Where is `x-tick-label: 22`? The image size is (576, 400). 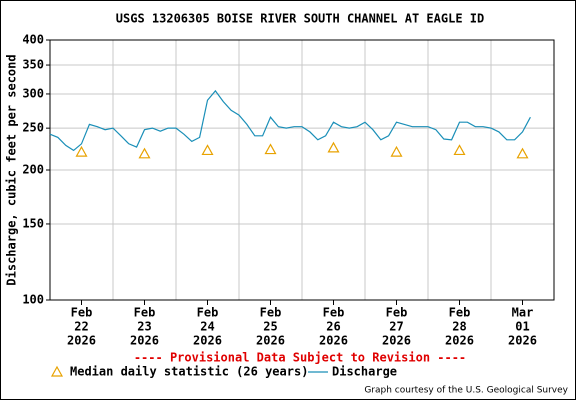
x-tick-label: 22 is located at coordinates (81, 327).